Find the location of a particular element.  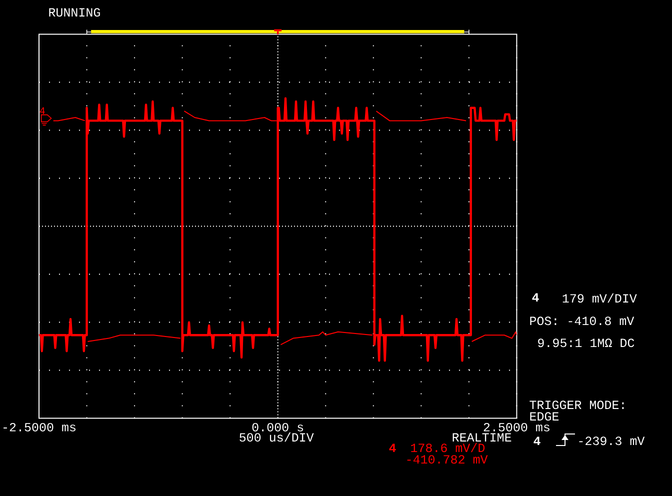

text: RUNNING is located at coordinates (74, 12).